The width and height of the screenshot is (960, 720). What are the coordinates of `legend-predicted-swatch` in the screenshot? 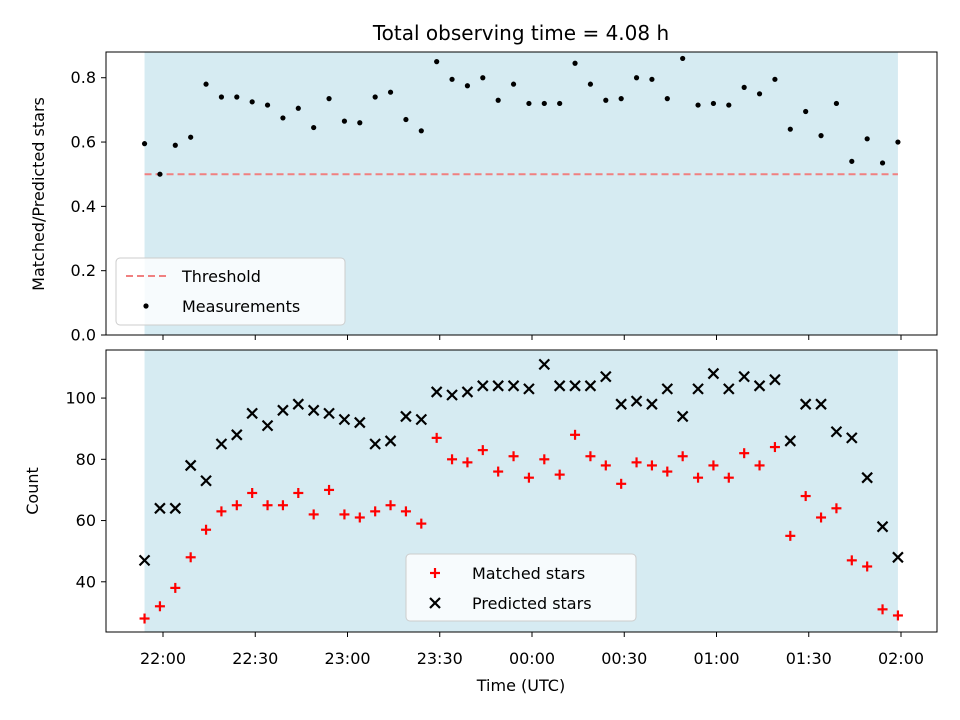 It's located at (435, 603).